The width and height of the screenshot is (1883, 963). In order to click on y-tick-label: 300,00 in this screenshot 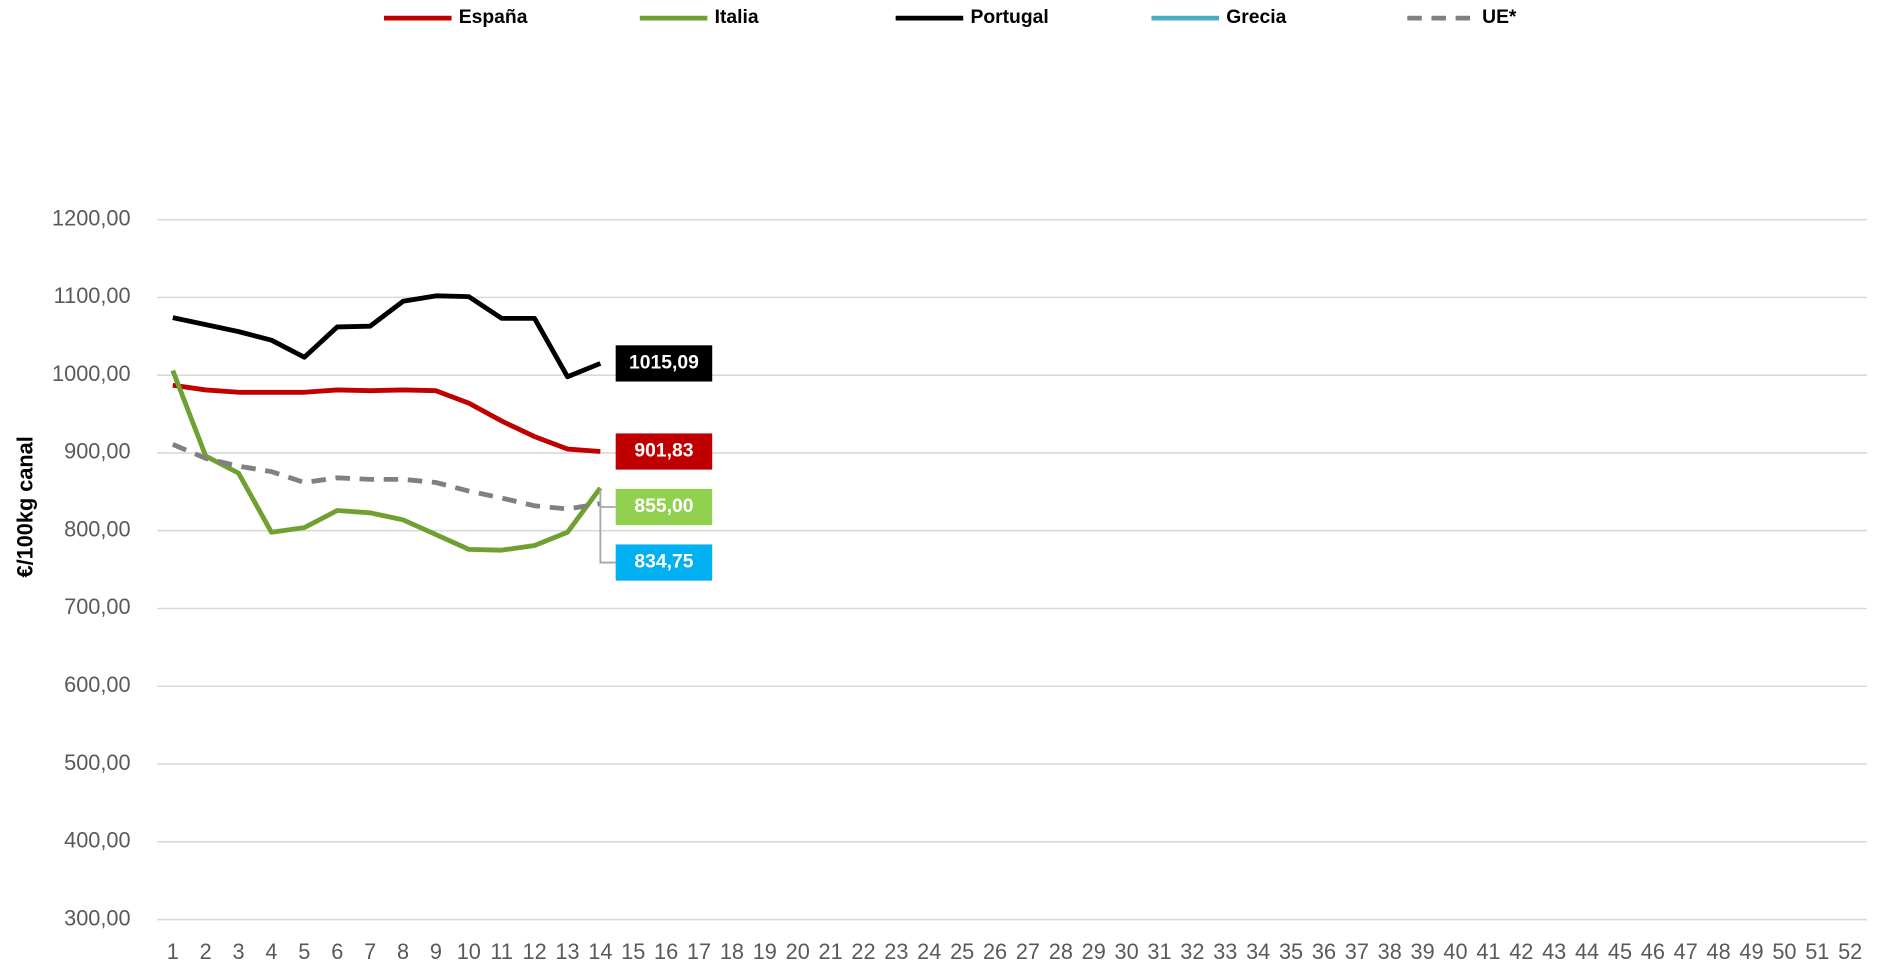, I will do `click(97, 917)`.